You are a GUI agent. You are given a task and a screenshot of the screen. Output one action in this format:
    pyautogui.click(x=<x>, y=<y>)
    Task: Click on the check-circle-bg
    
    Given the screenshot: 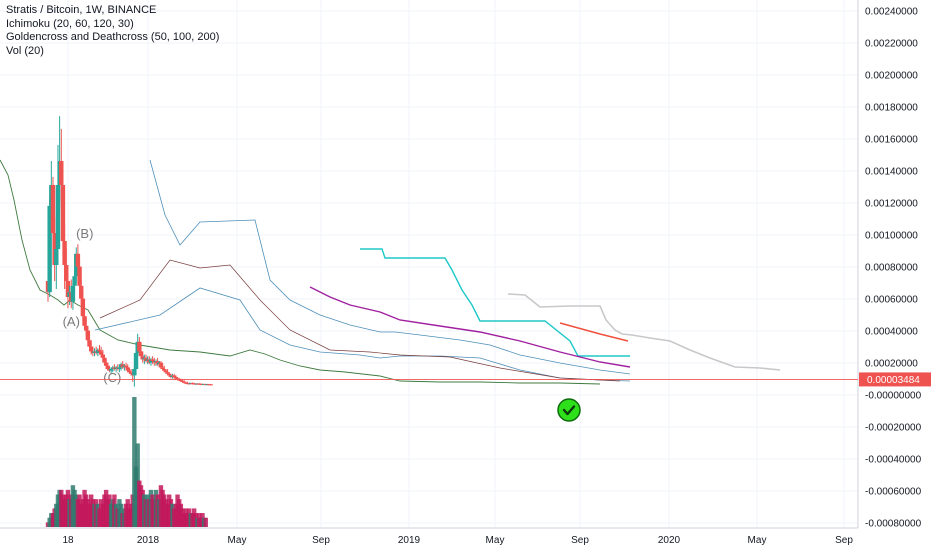 What is the action you would take?
    pyautogui.click(x=569, y=410)
    